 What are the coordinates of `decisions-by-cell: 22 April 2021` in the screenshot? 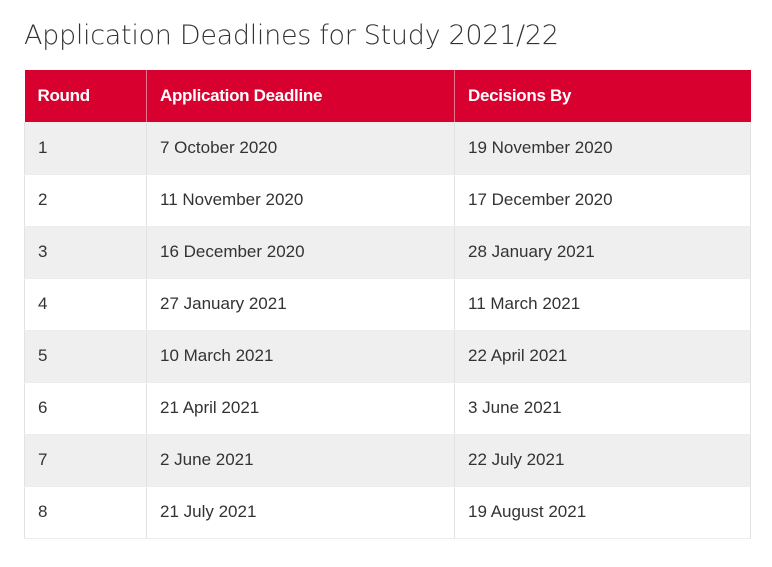 It's located at (602, 356).